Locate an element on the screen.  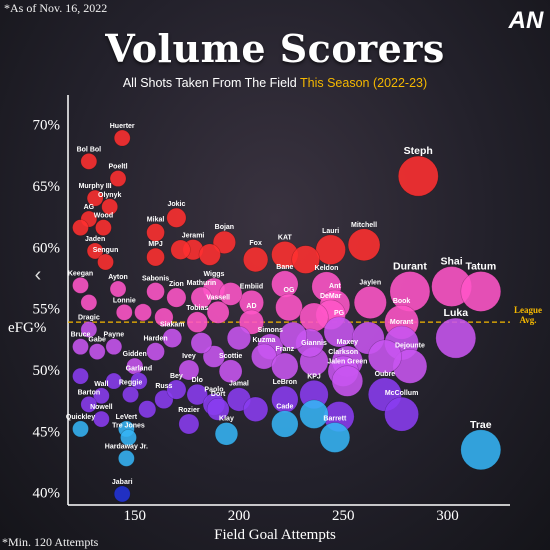
player-label: Zion is located at coordinates (176, 284).